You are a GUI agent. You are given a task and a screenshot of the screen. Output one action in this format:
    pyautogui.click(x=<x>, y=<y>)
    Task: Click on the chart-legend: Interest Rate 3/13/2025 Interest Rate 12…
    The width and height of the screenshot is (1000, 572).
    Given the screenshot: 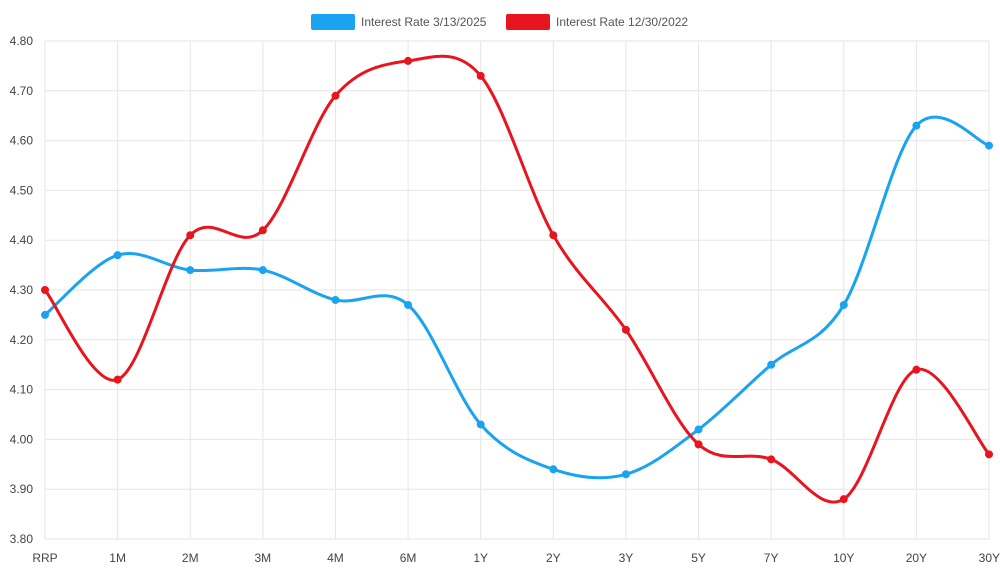 What is the action you would take?
    pyautogui.click(x=499, y=22)
    